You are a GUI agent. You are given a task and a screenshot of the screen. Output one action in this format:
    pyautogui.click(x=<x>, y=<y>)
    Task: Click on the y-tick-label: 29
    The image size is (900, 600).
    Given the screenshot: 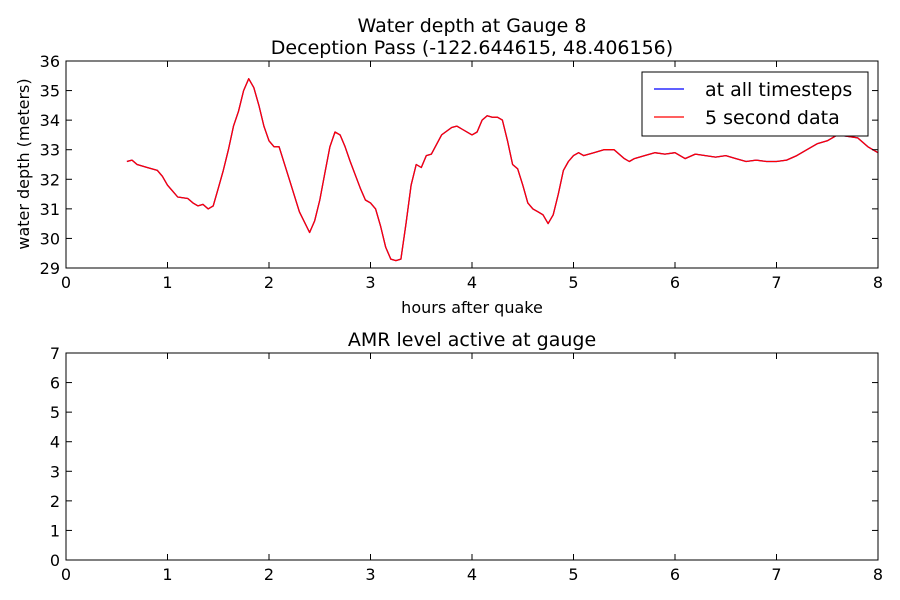 What is the action you would take?
    pyautogui.click(x=50, y=268)
    